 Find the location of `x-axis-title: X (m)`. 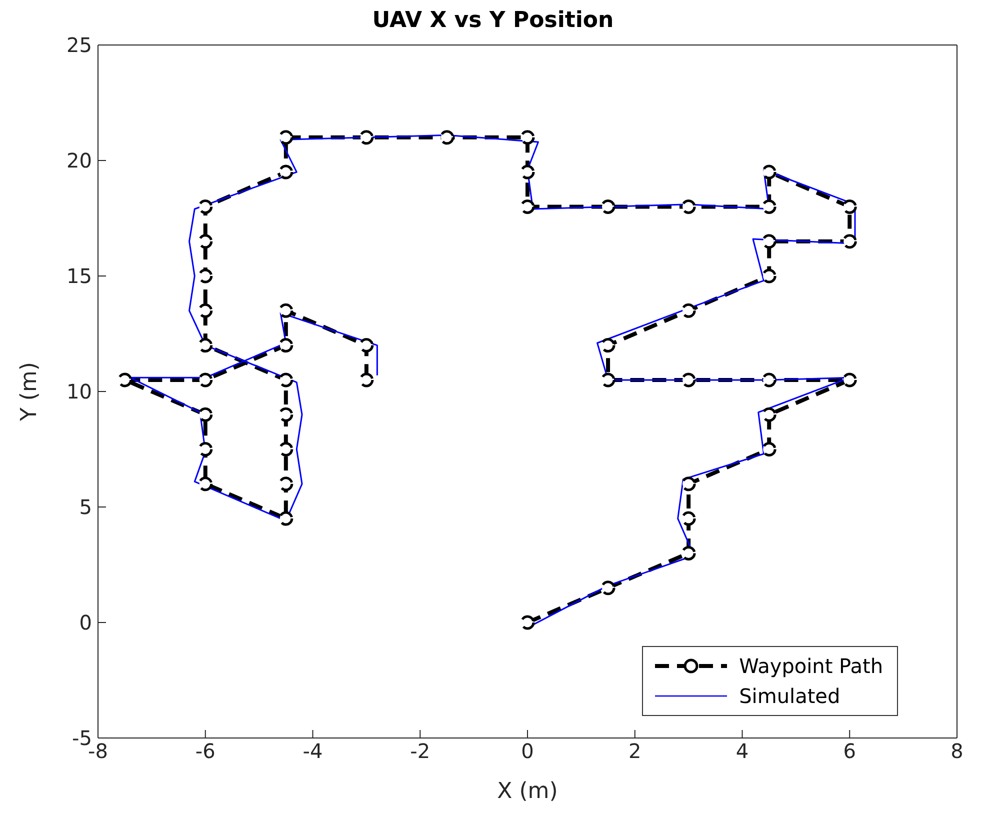

x-axis-title: X (m) is located at coordinates (527, 791).